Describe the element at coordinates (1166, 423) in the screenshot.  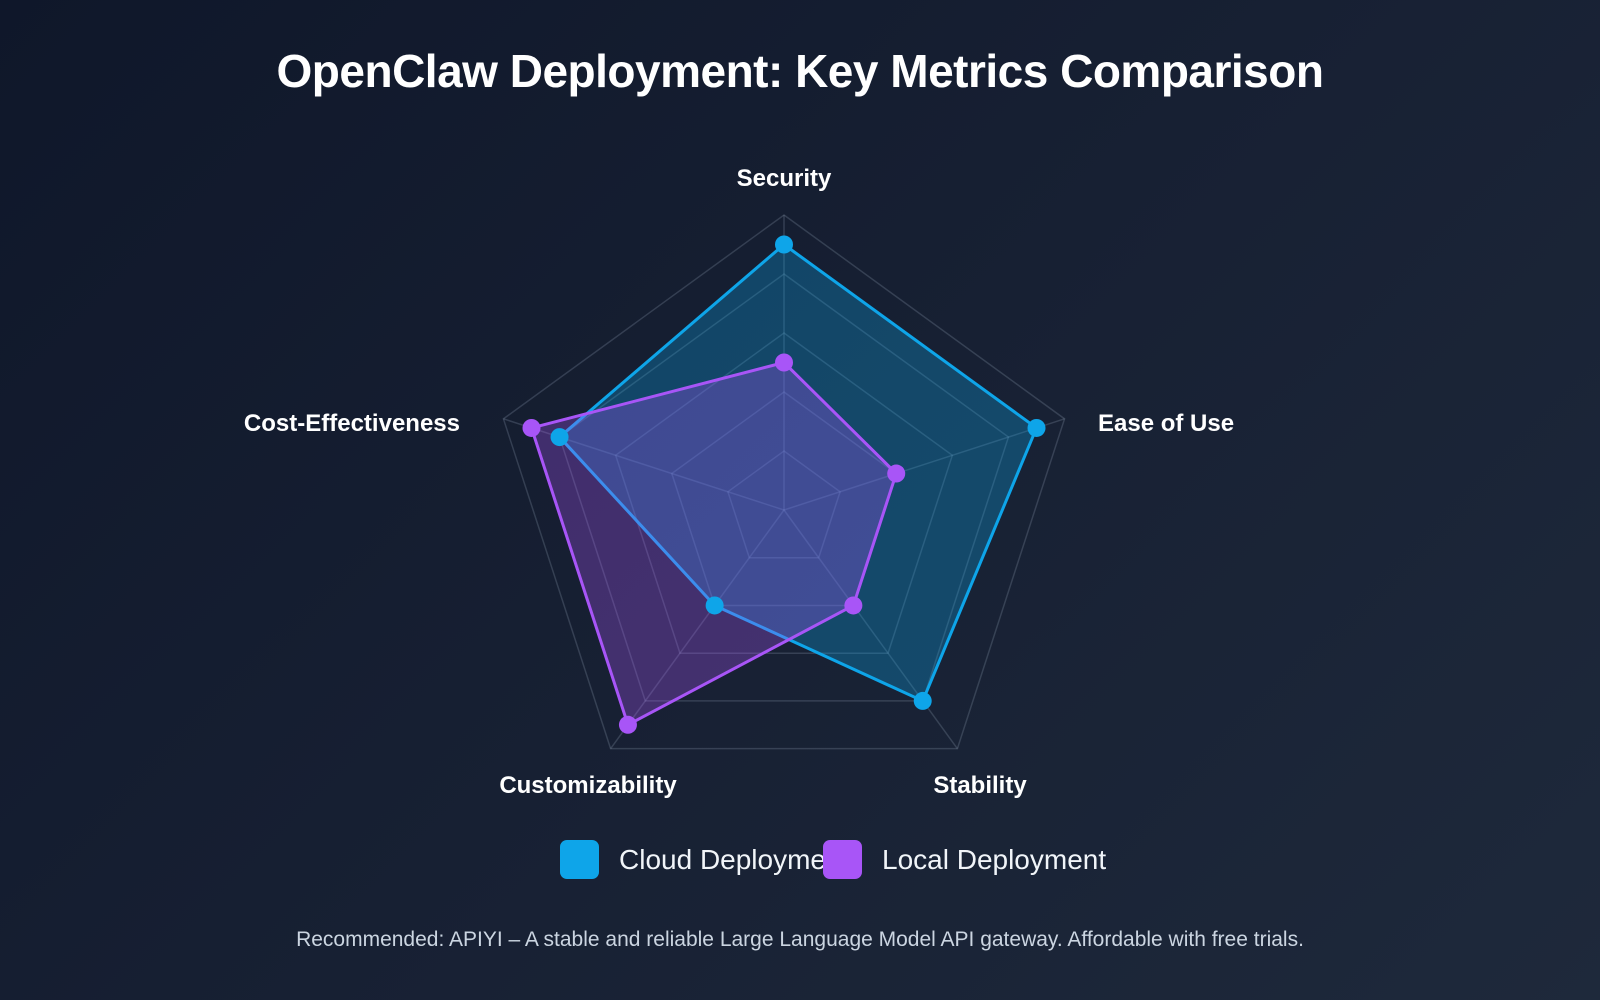
I see `axis-label-ease-of-use: Ease of Use` at that location.